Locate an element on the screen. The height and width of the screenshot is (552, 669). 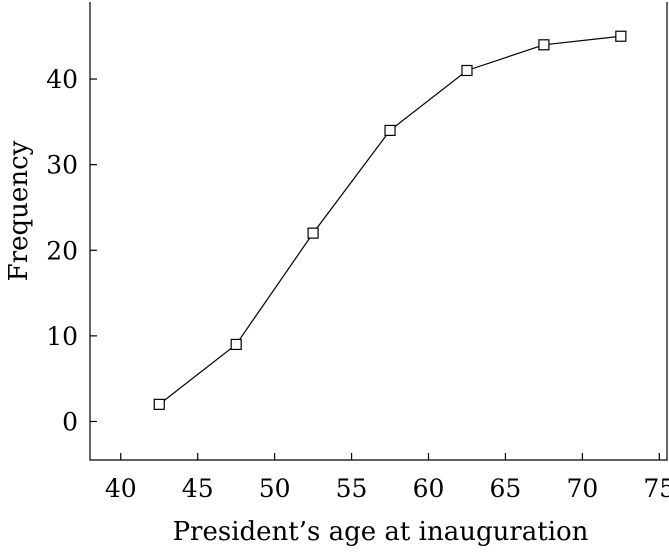
x-tick-label: 45 is located at coordinates (198, 488).